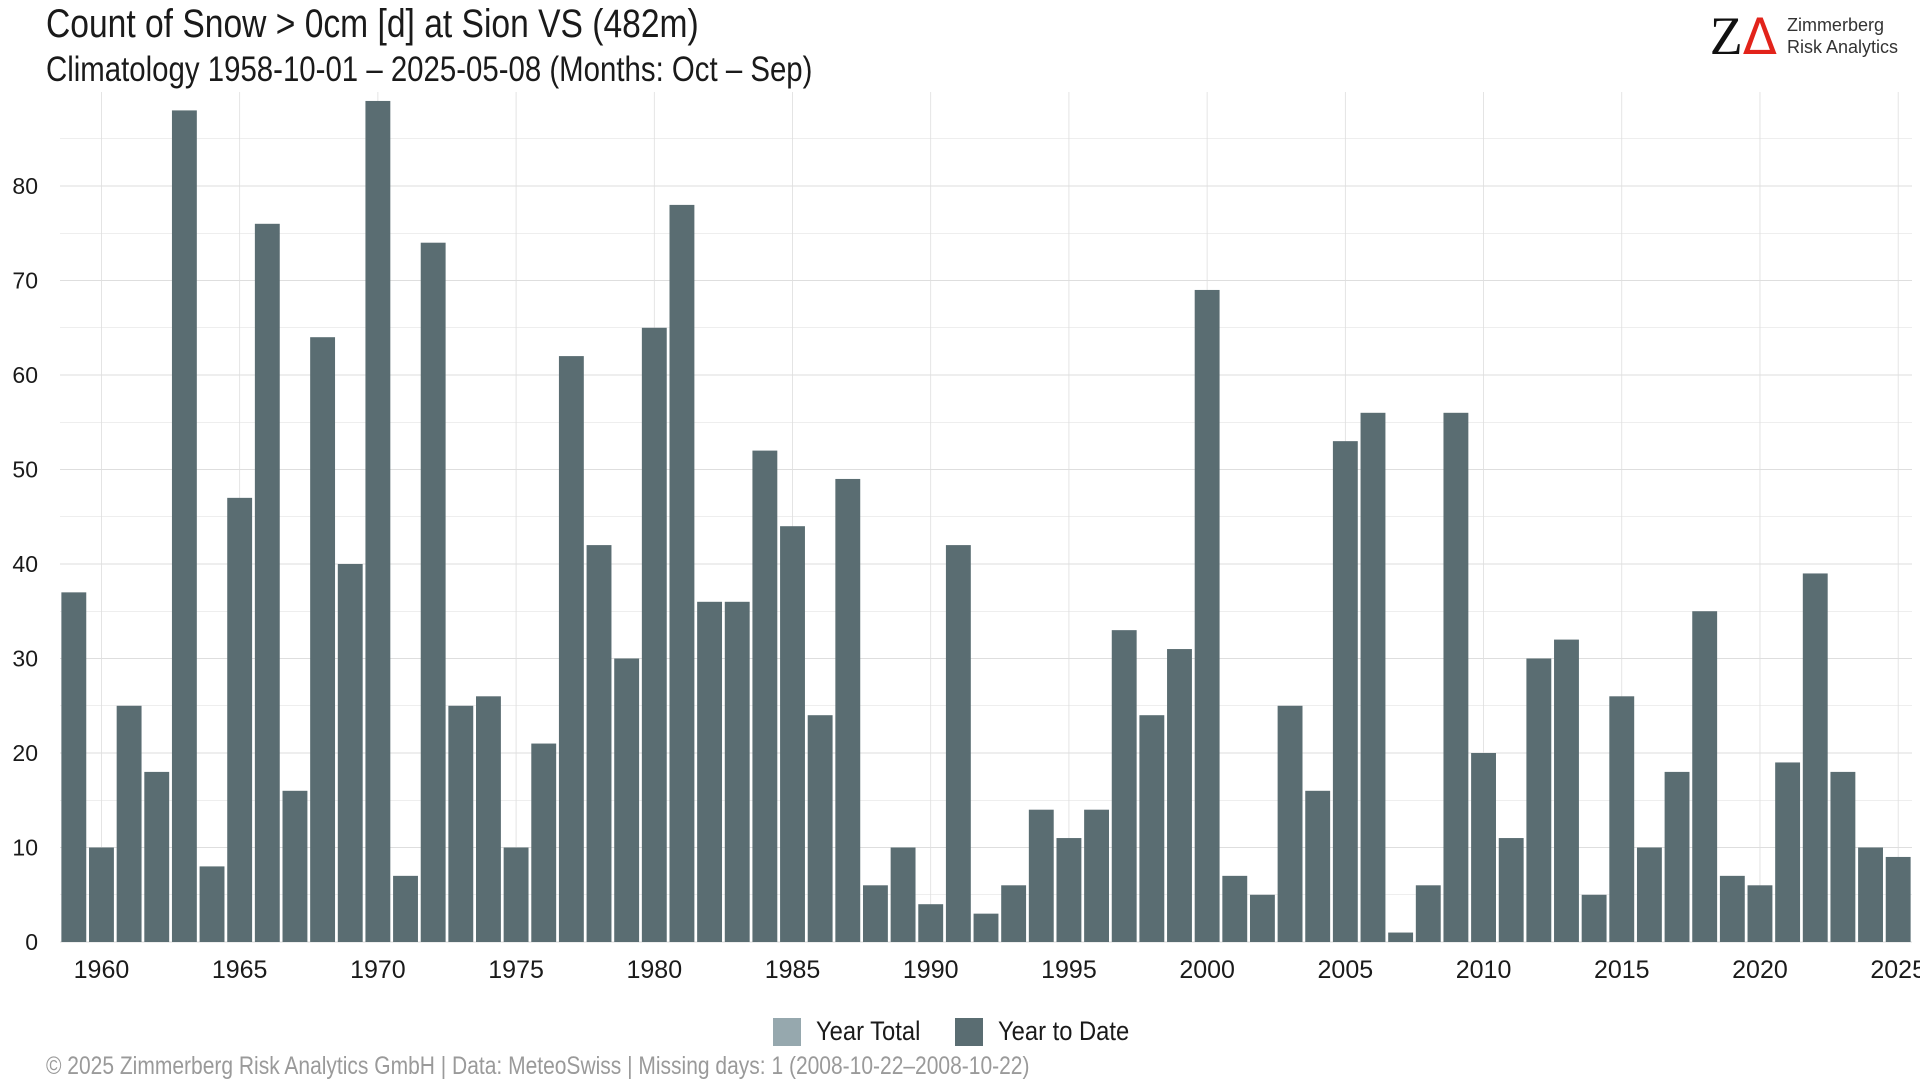  I want to click on bar-1993, so click(1014, 913).